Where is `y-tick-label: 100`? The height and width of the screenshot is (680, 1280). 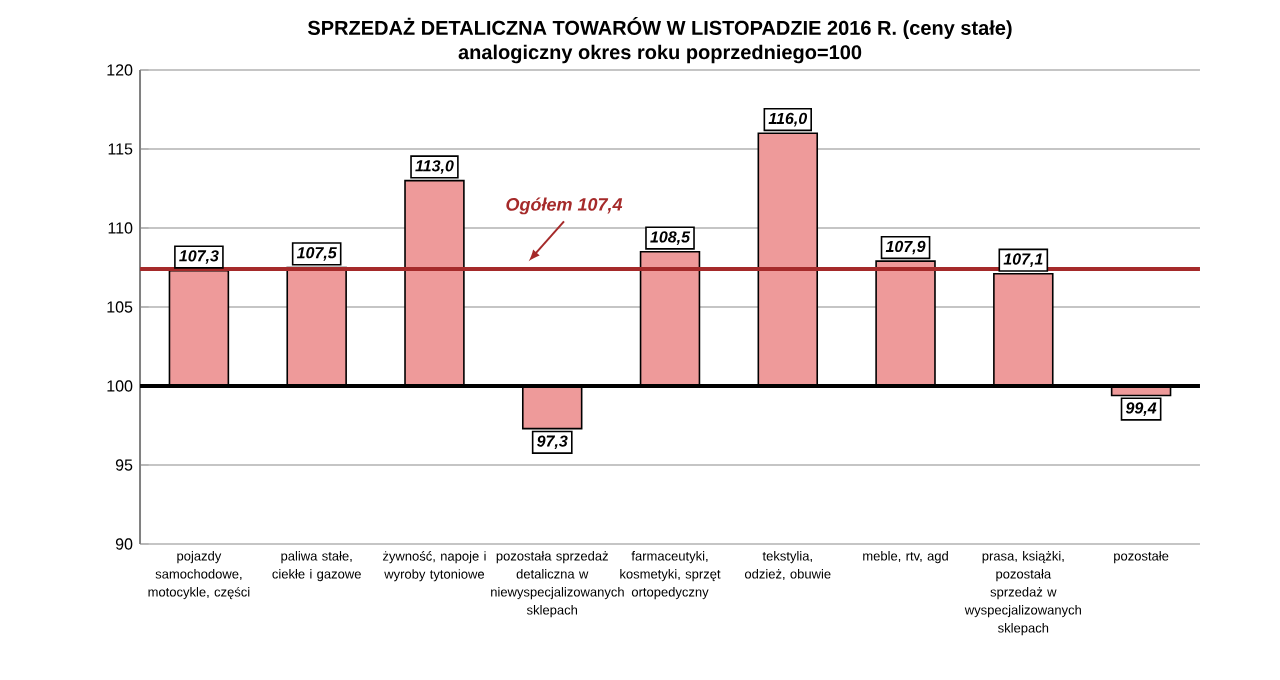 y-tick-label: 100 is located at coordinates (120, 386).